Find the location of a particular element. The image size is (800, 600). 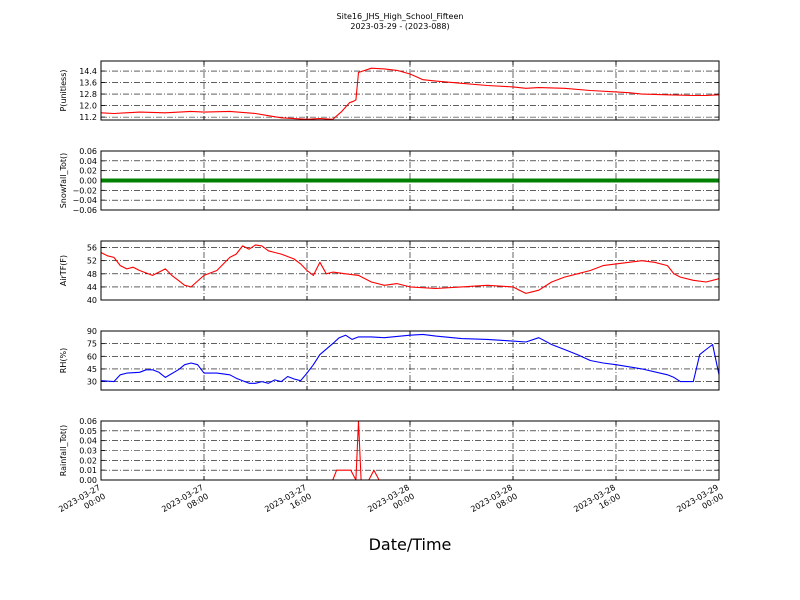

y-tick-label: 30 is located at coordinates (92, 382).